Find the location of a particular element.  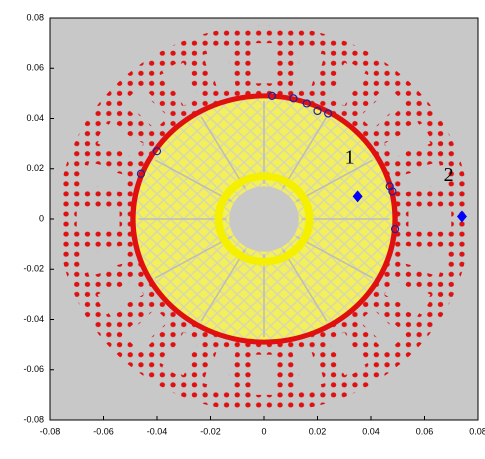

y-tick-label: 0 is located at coordinates (41, 218).